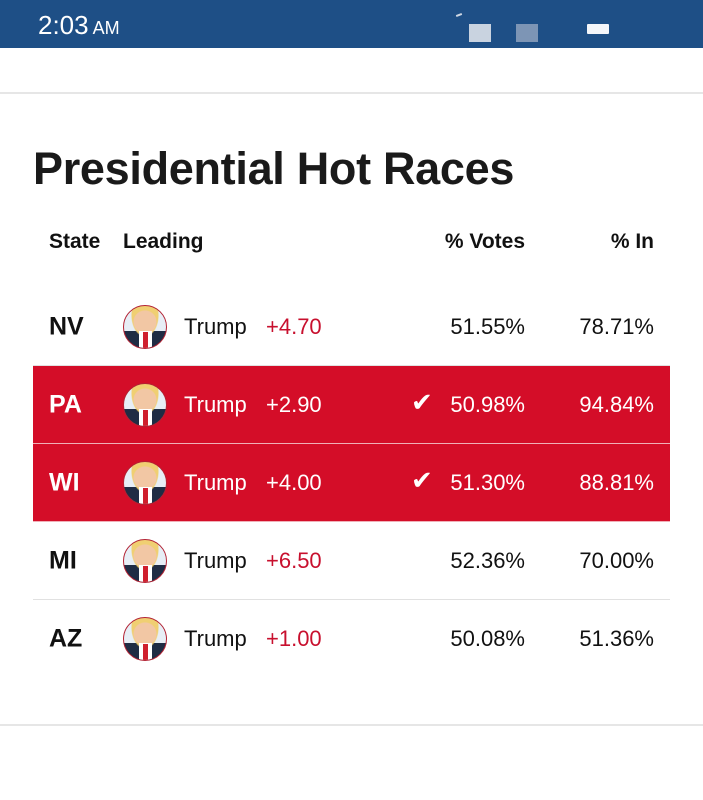  I want to click on table-row-wi: WI Trump +4.00 ✔ 51.30% 88.81%, so click(351, 483).